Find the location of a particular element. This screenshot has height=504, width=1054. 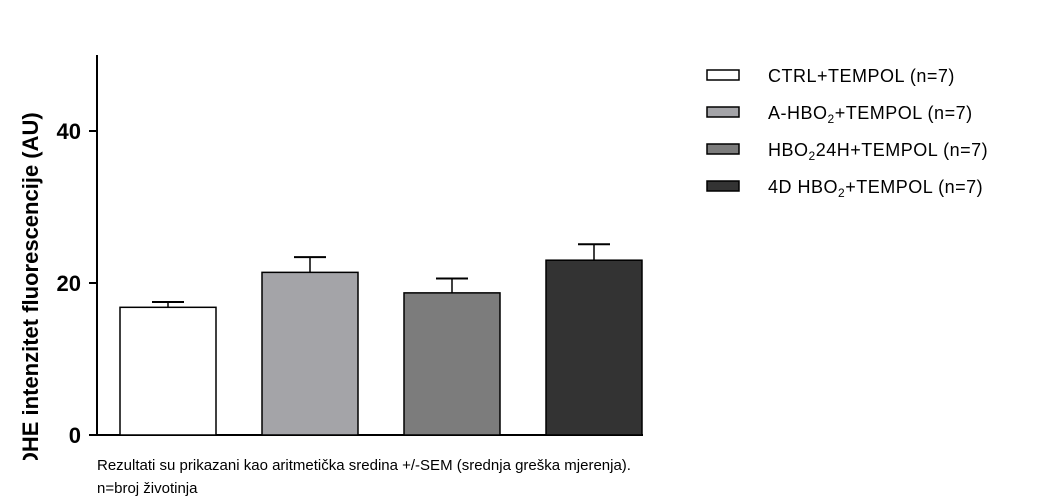

legend-label: CTRL+TEMPOL (n=7) is located at coordinates (861, 76).